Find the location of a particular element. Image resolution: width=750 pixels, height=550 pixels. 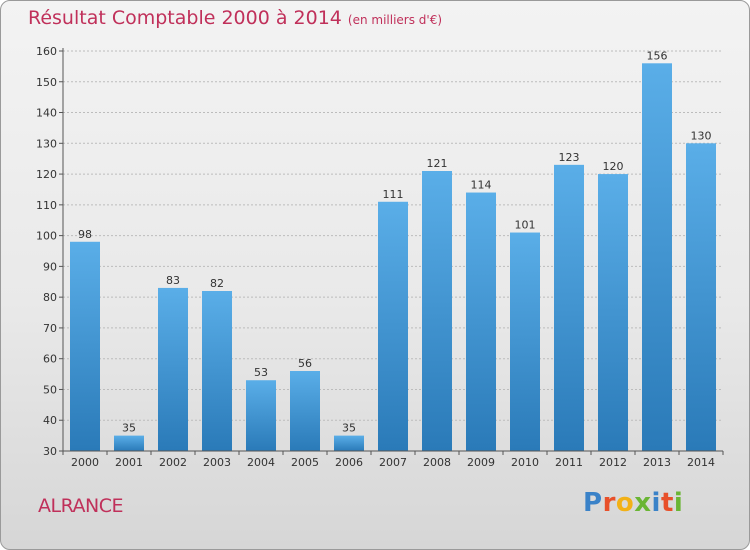

logo-letter: r is located at coordinates (609, 503).